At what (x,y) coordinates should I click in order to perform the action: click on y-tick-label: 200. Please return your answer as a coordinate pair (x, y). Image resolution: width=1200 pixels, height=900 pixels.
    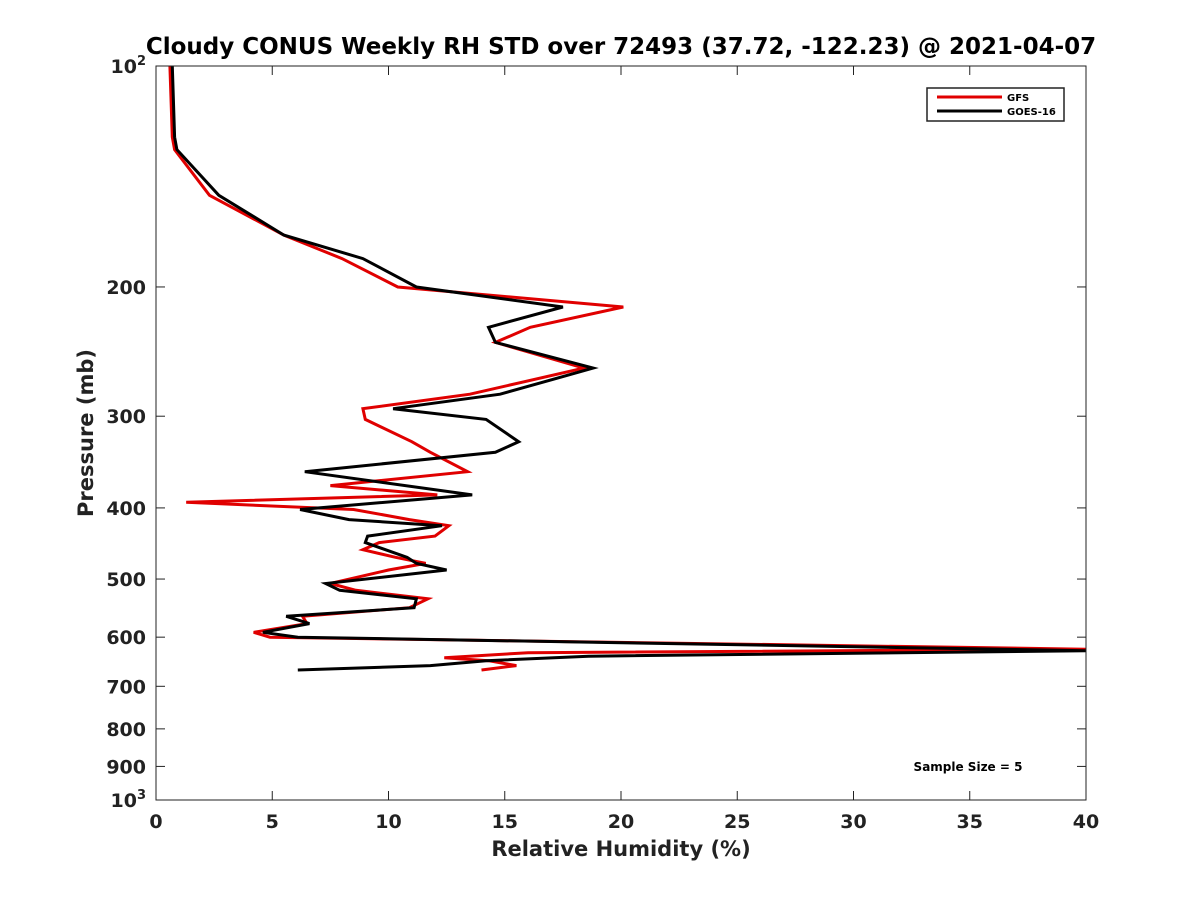
    Looking at the image, I should click on (126, 288).